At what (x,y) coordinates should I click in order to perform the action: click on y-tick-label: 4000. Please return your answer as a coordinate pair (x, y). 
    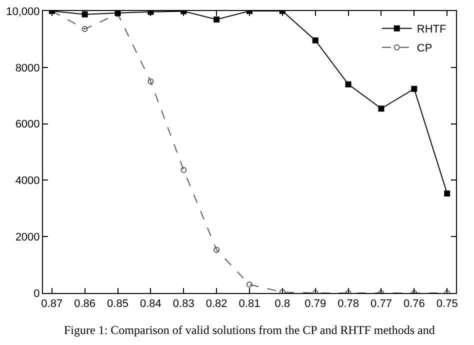
    Looking at the image, I should click on (27, 181).